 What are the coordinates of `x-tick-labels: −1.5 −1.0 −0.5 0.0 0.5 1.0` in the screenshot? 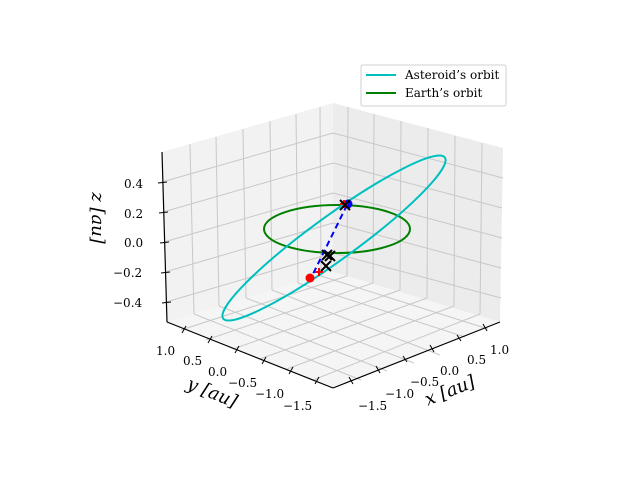 It's located at (433, 378).